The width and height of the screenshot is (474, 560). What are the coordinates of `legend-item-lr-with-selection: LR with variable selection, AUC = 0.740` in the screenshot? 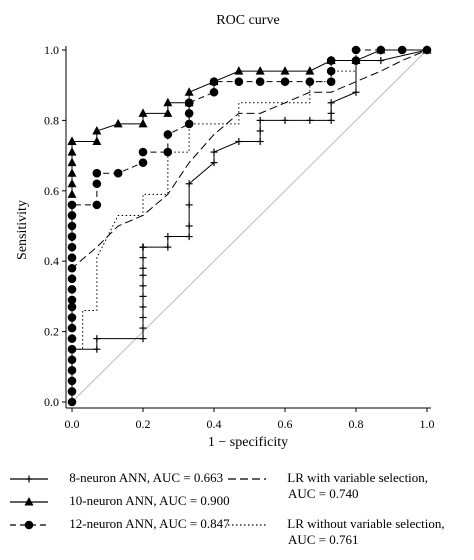 It's located at (327, 486).